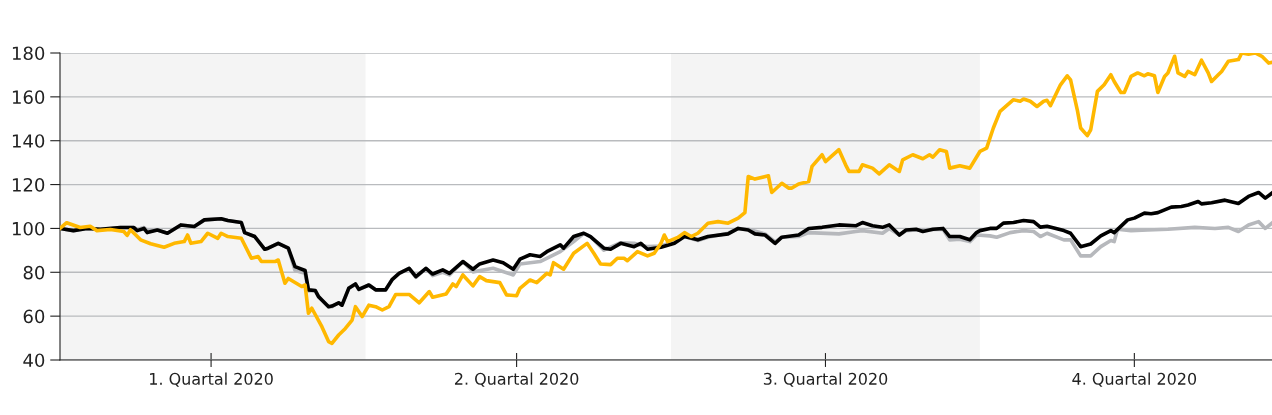  I want to click on y-tick-label: 40, so click(34, 360).